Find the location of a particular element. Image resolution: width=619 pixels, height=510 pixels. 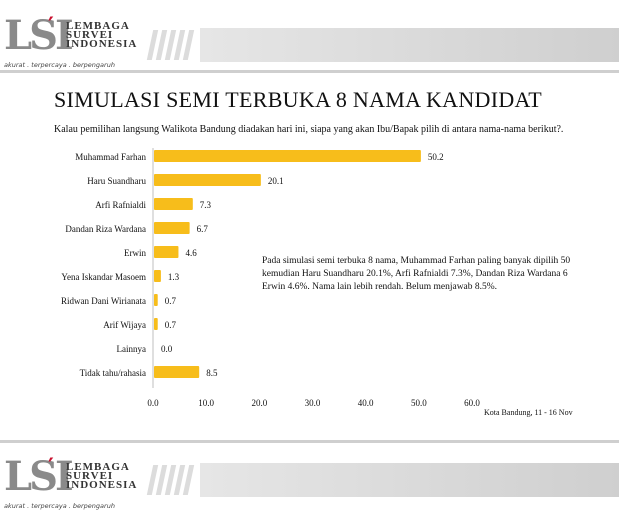

category-label: Muhammad Farhan is located at coordinates (110, 157).